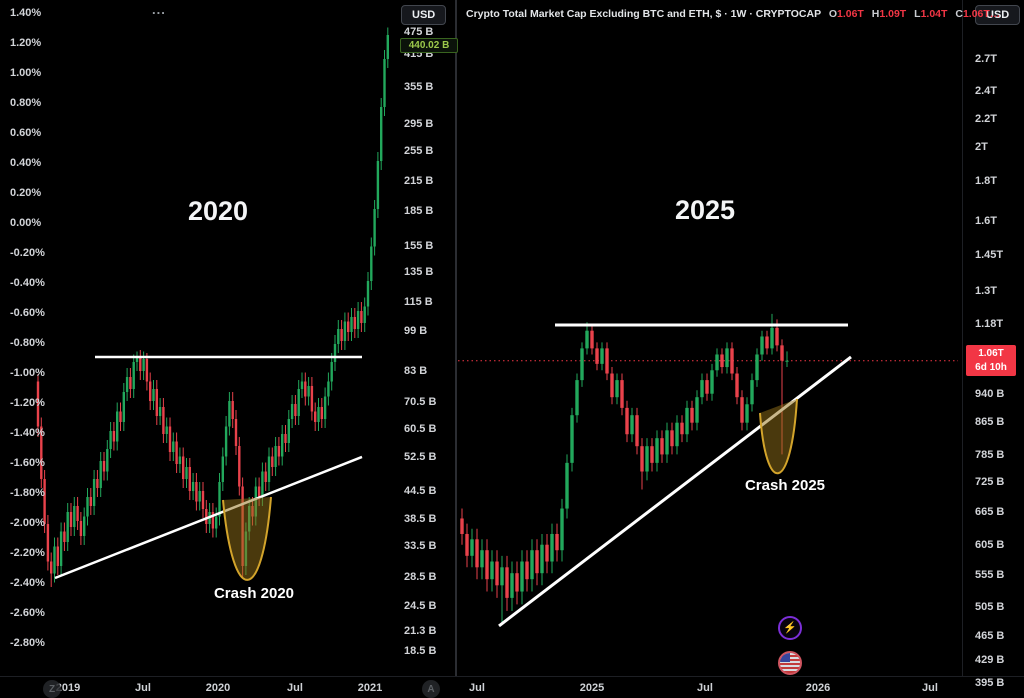 The image size is (1024, 698). I want to click on crash-2020-parabola, so click(247, 538).